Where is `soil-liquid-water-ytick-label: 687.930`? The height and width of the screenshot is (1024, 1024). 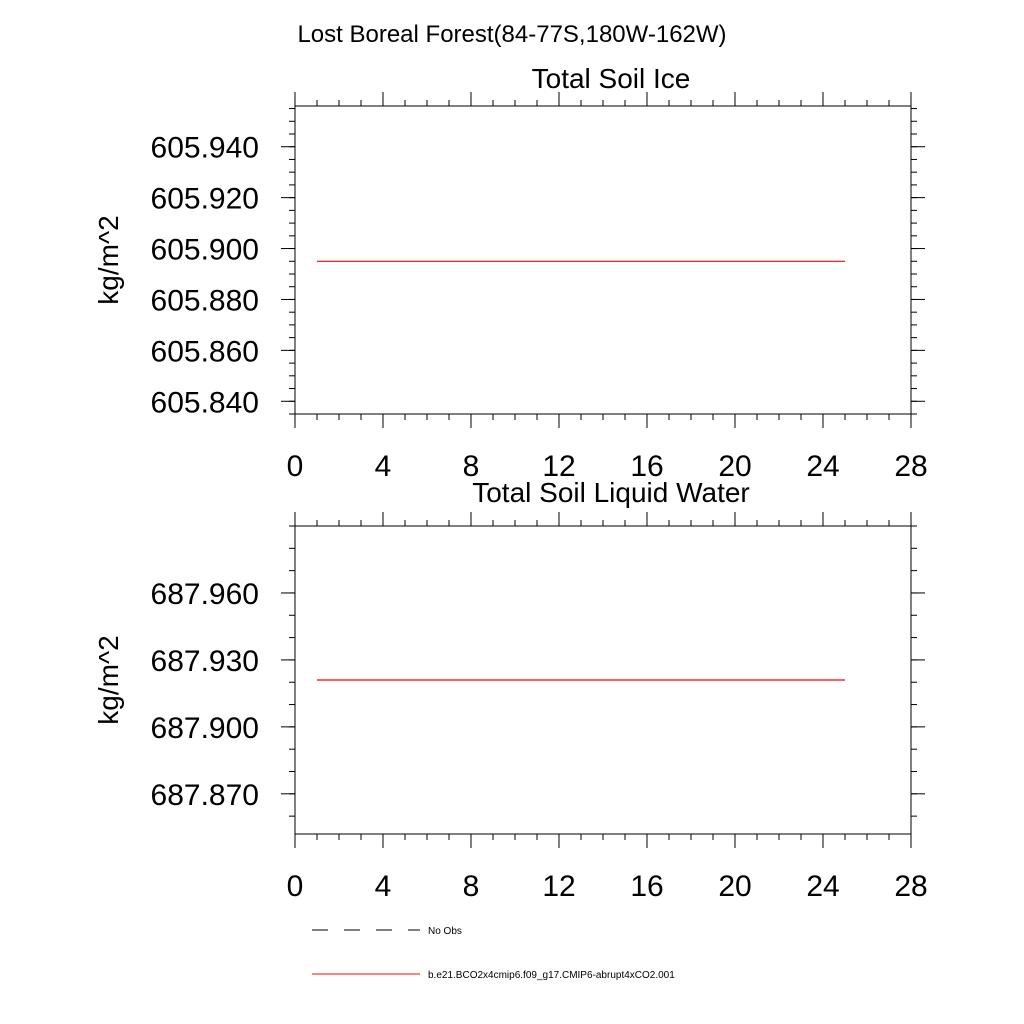
soil-liquid-water-ytick-label: 687.930 is located at coordinates (205, 661).